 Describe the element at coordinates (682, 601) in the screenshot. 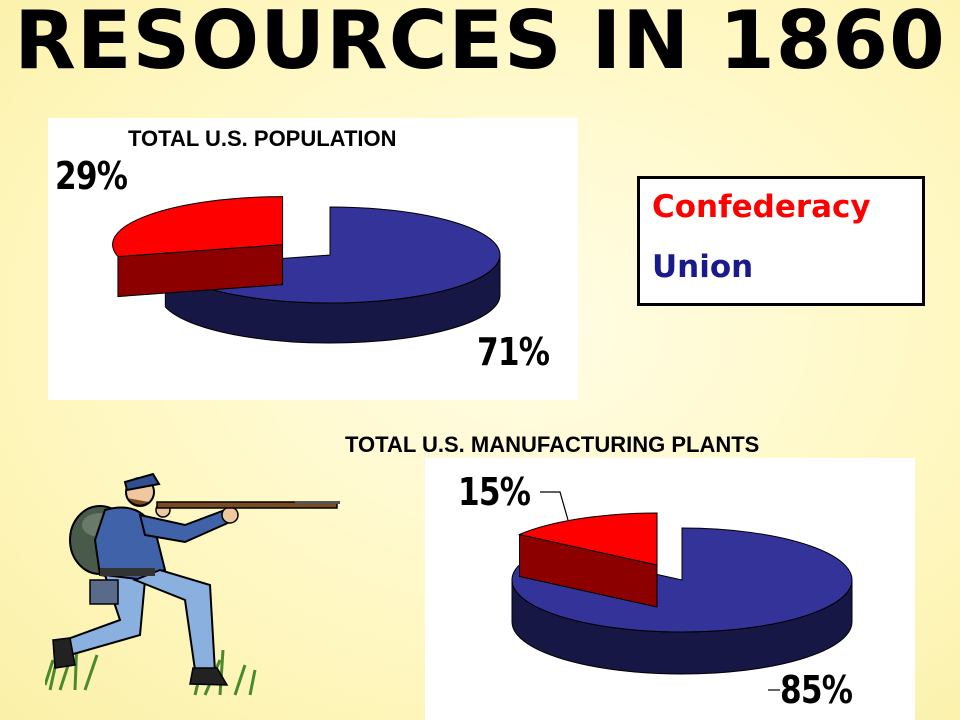

I see `pie-slice-union` at that location.